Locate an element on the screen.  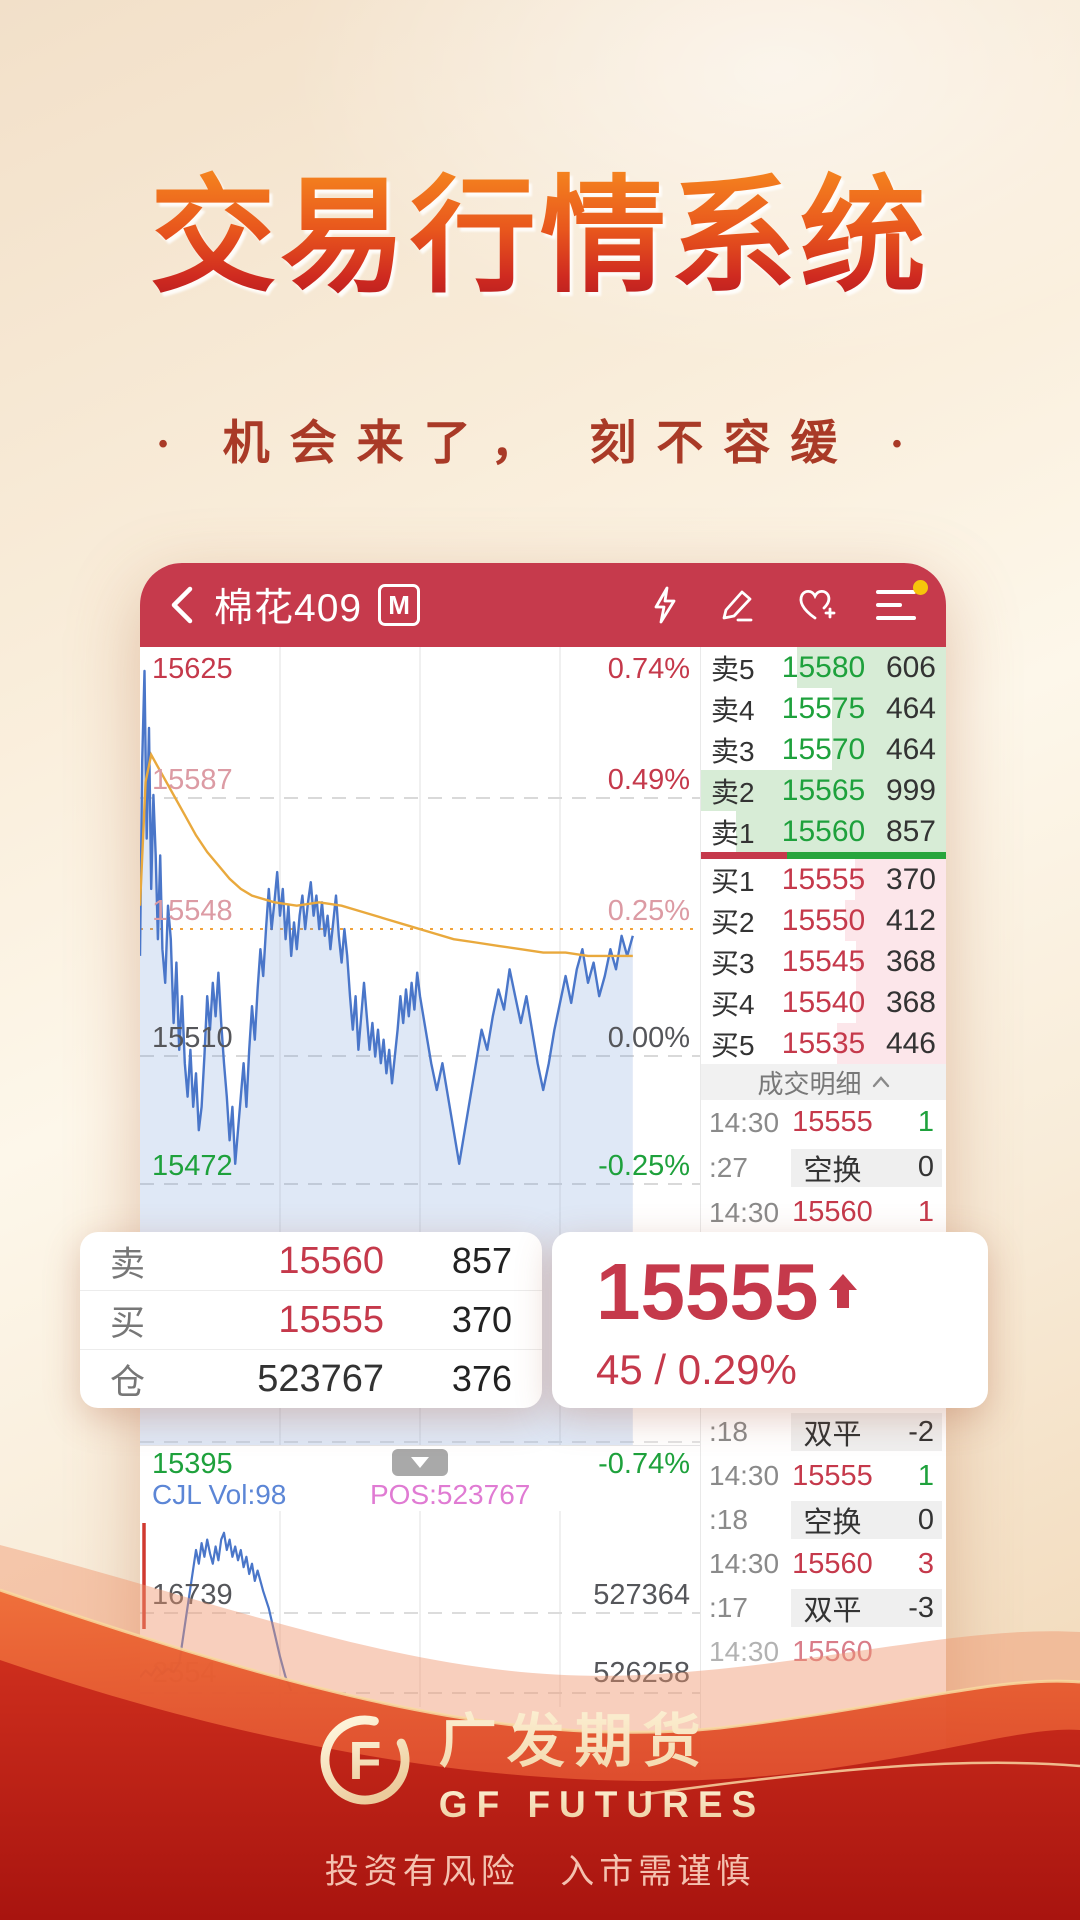
buy-qty: 370 is located at coordinates (910, 879).